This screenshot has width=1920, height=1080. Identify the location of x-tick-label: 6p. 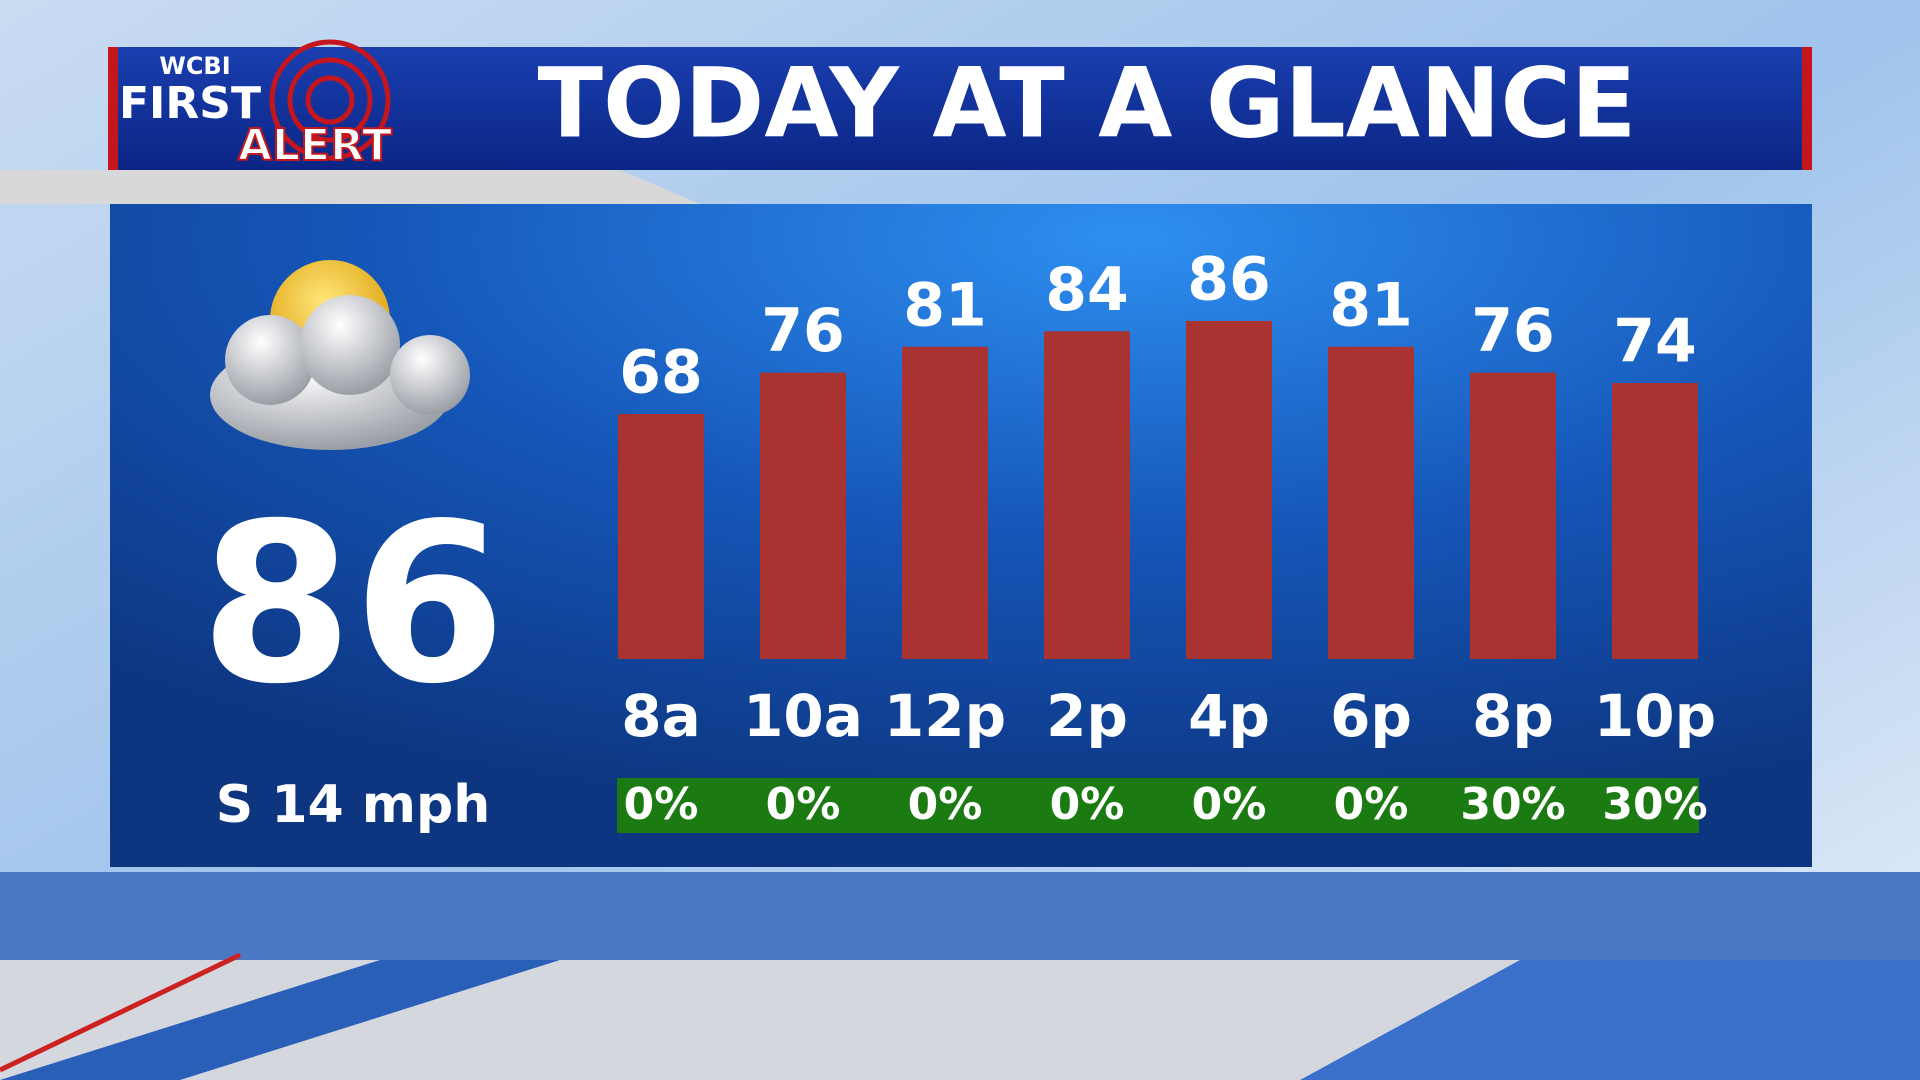
(1371, 716).